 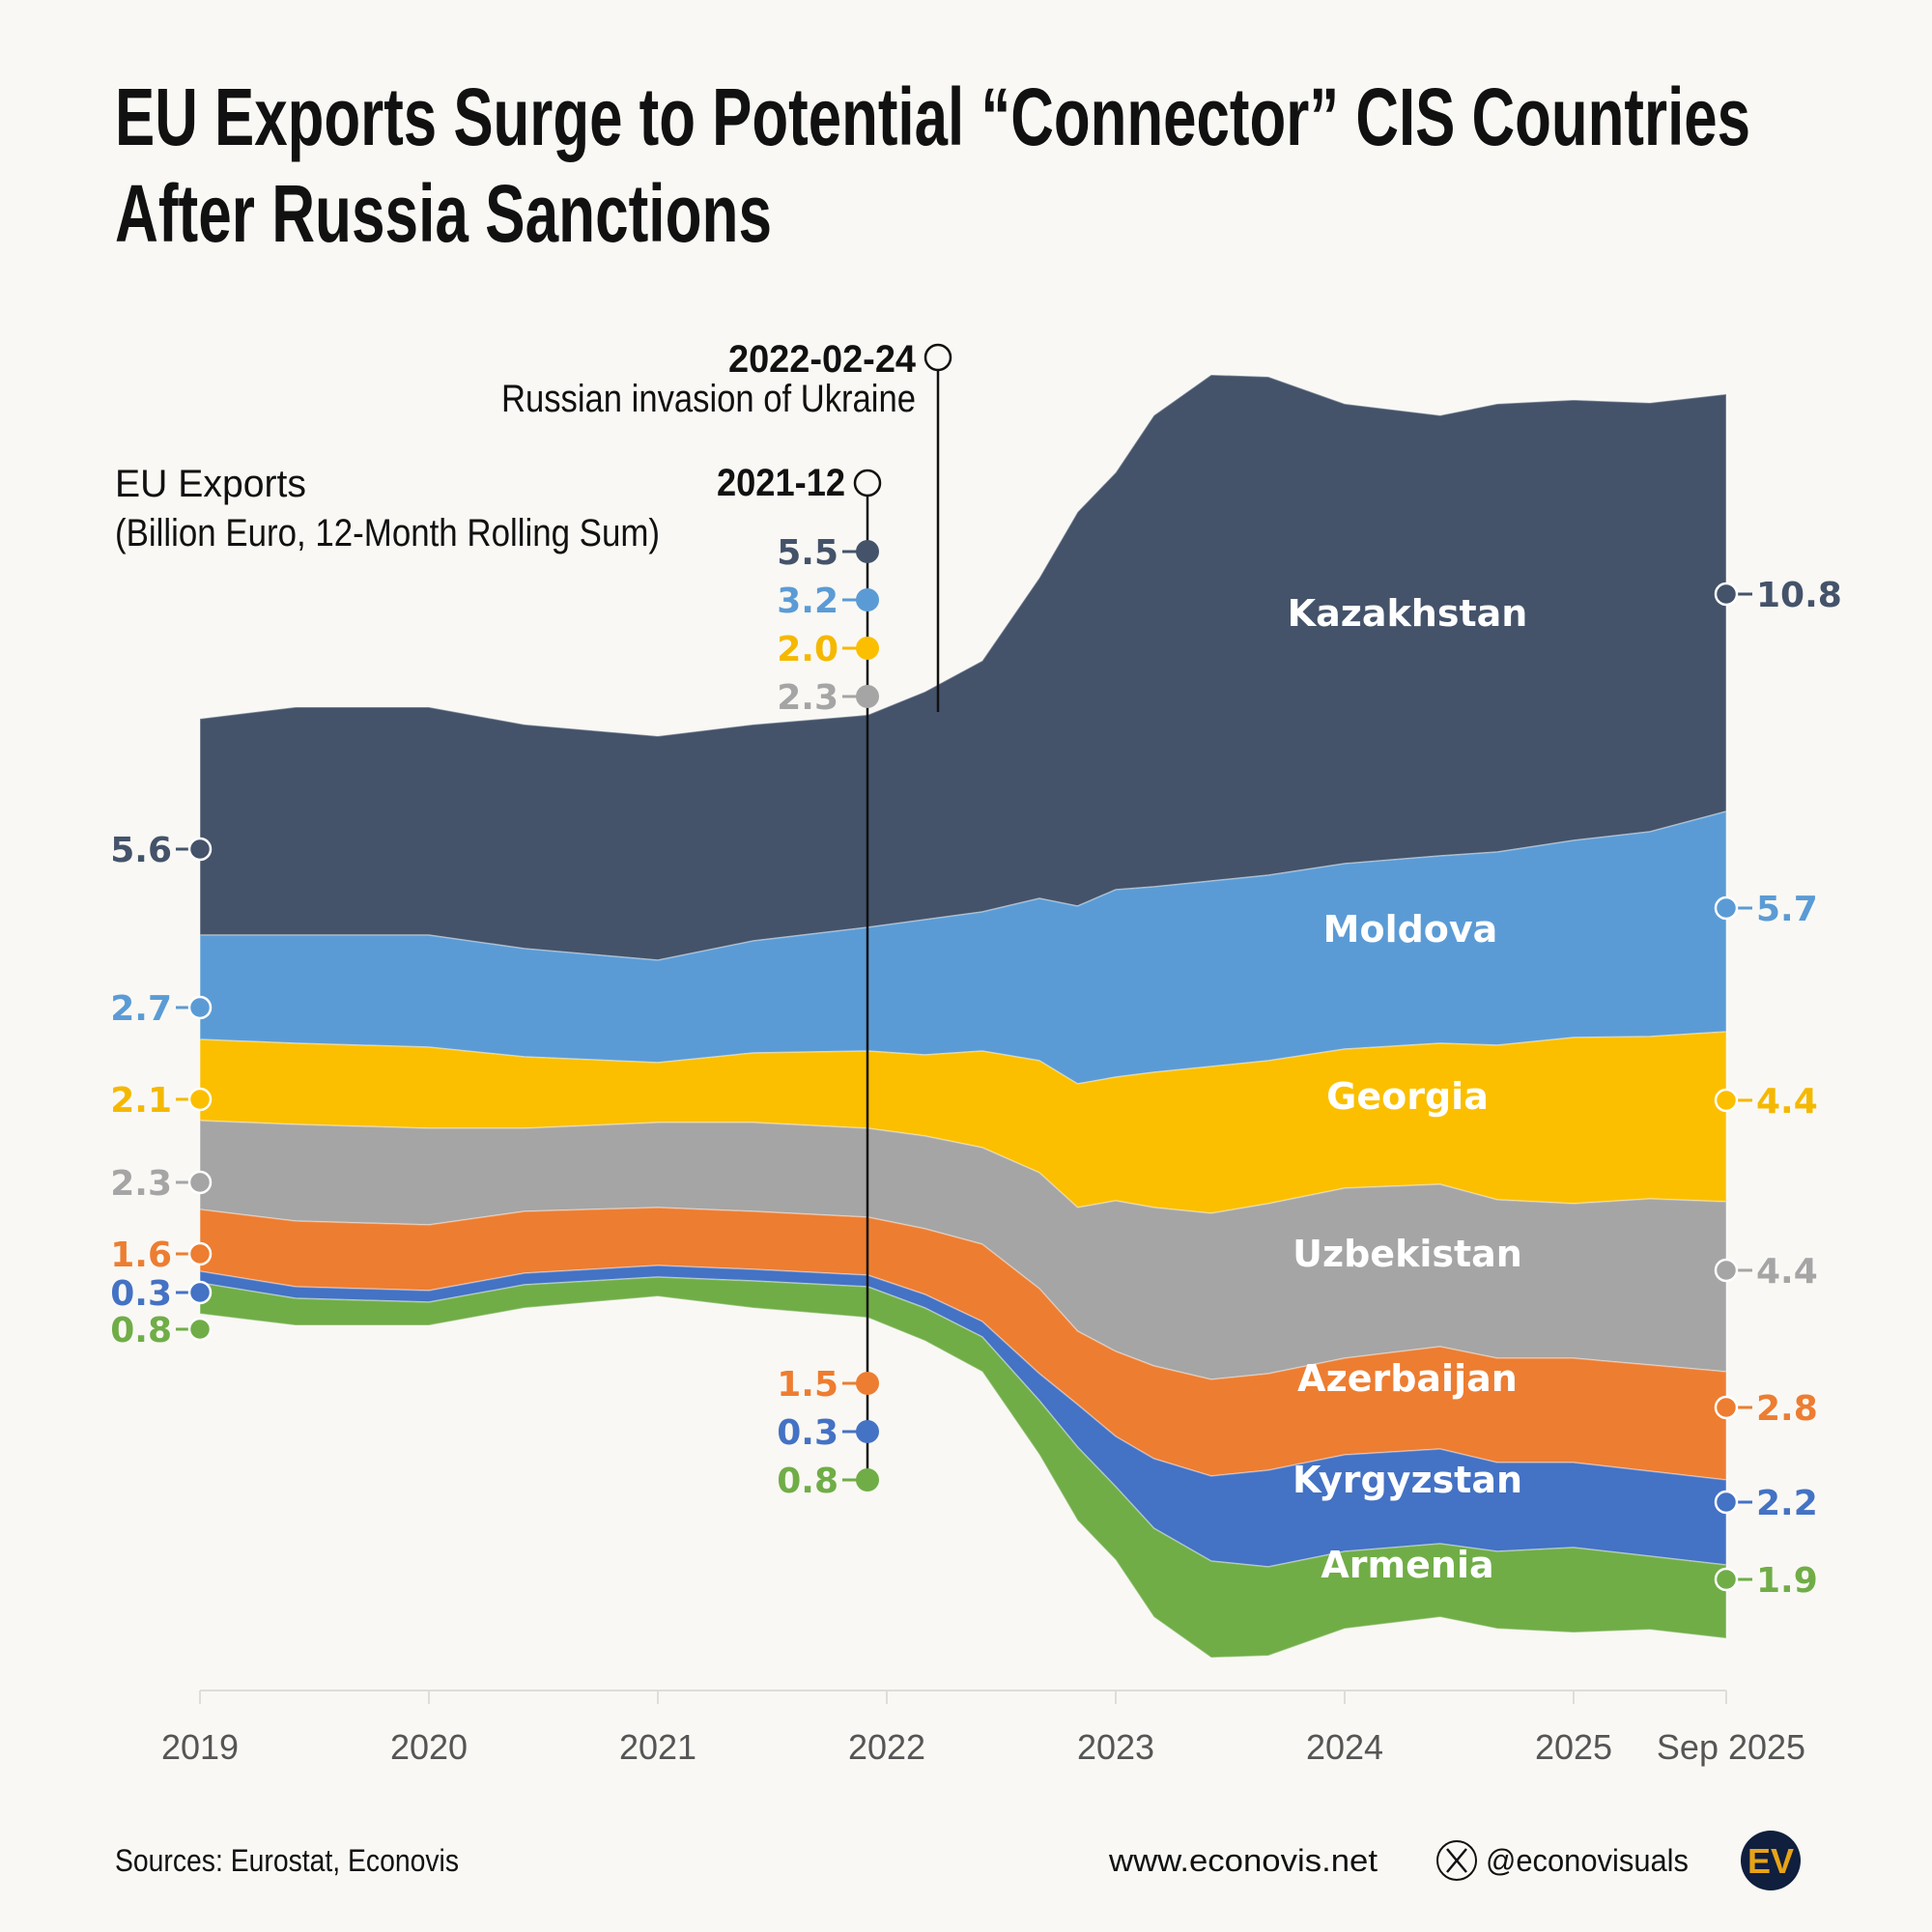 I want to click on series-label-armenia: Armenia, so click(x=1407, y=1565).